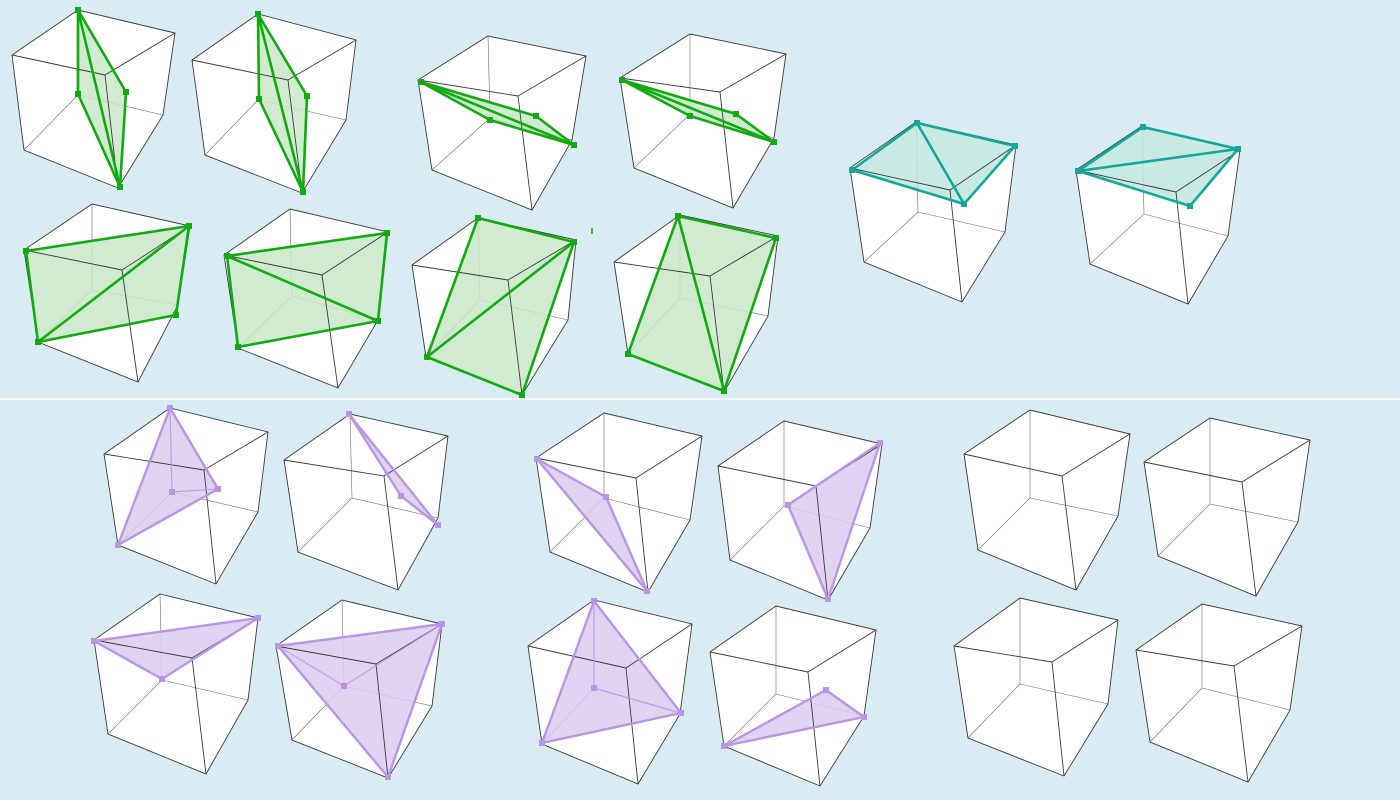 Image resolution: width=1400 pixels, height=800 pixels. I want to click on cube-g5, so click(107, 293).